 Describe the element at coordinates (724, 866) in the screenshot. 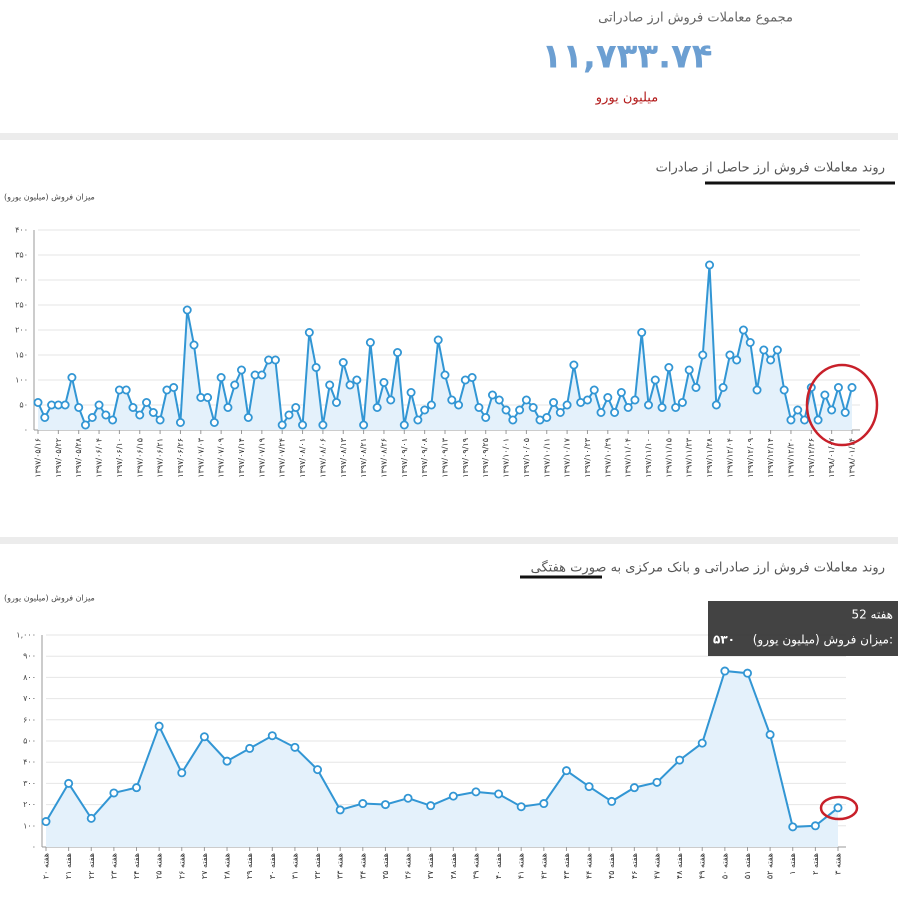

I see `x-tick-label: هفته ۵۰` at that location.